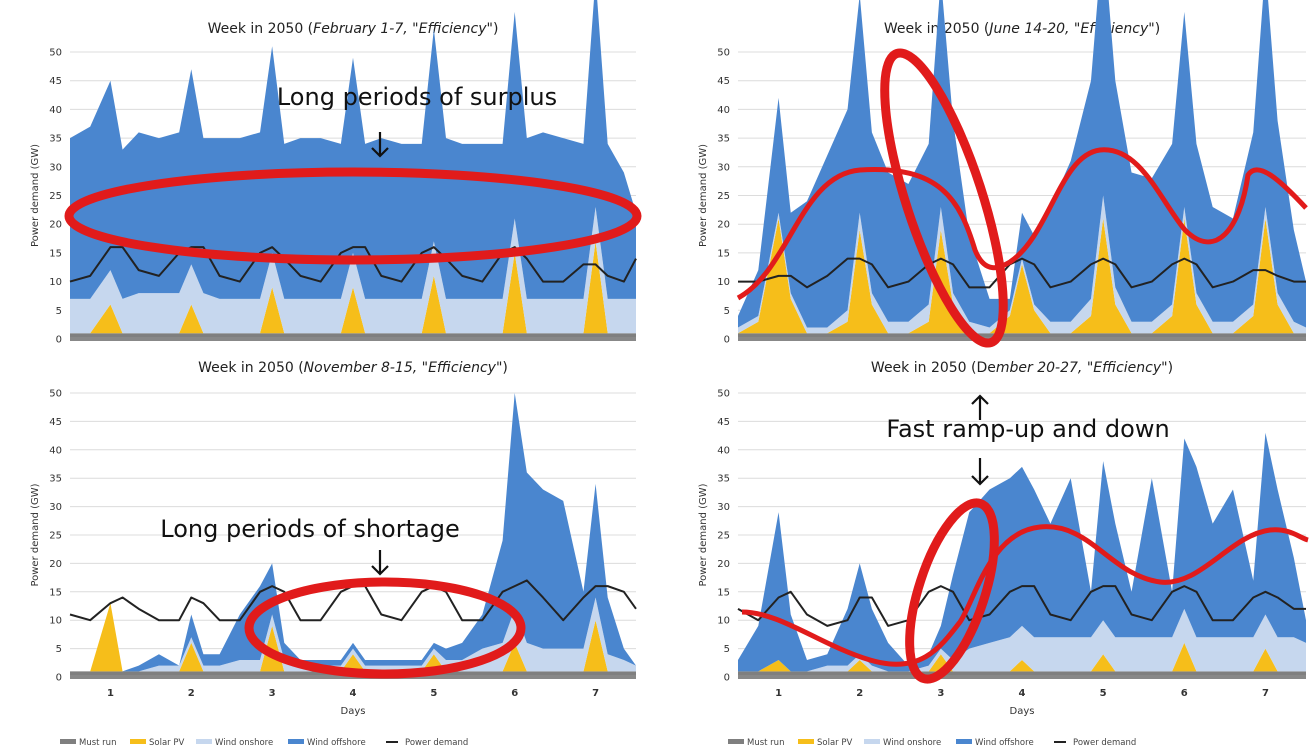 This screenshot has height=753, width=1314. Describe the element at coordinates (912, 743) in the screenshot. I see `legend-label: Wind onshore` at that location.